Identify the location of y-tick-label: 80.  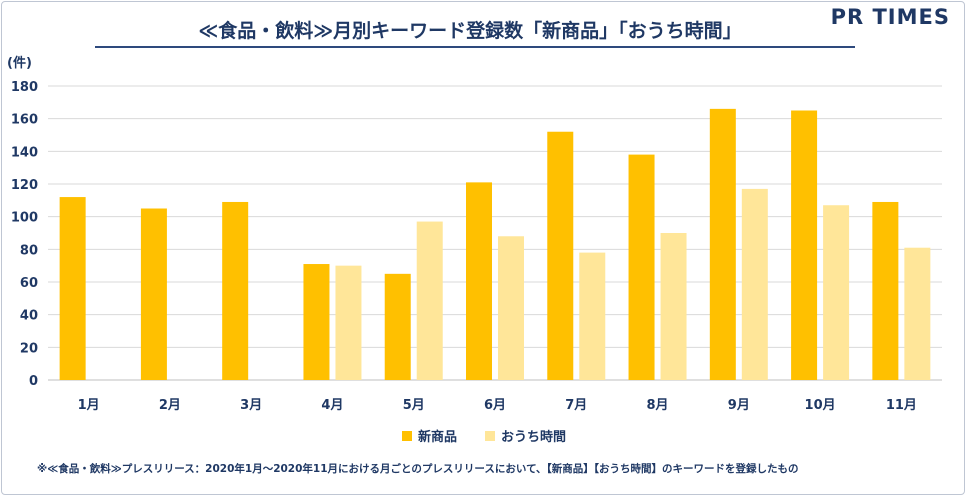
(29, 250).